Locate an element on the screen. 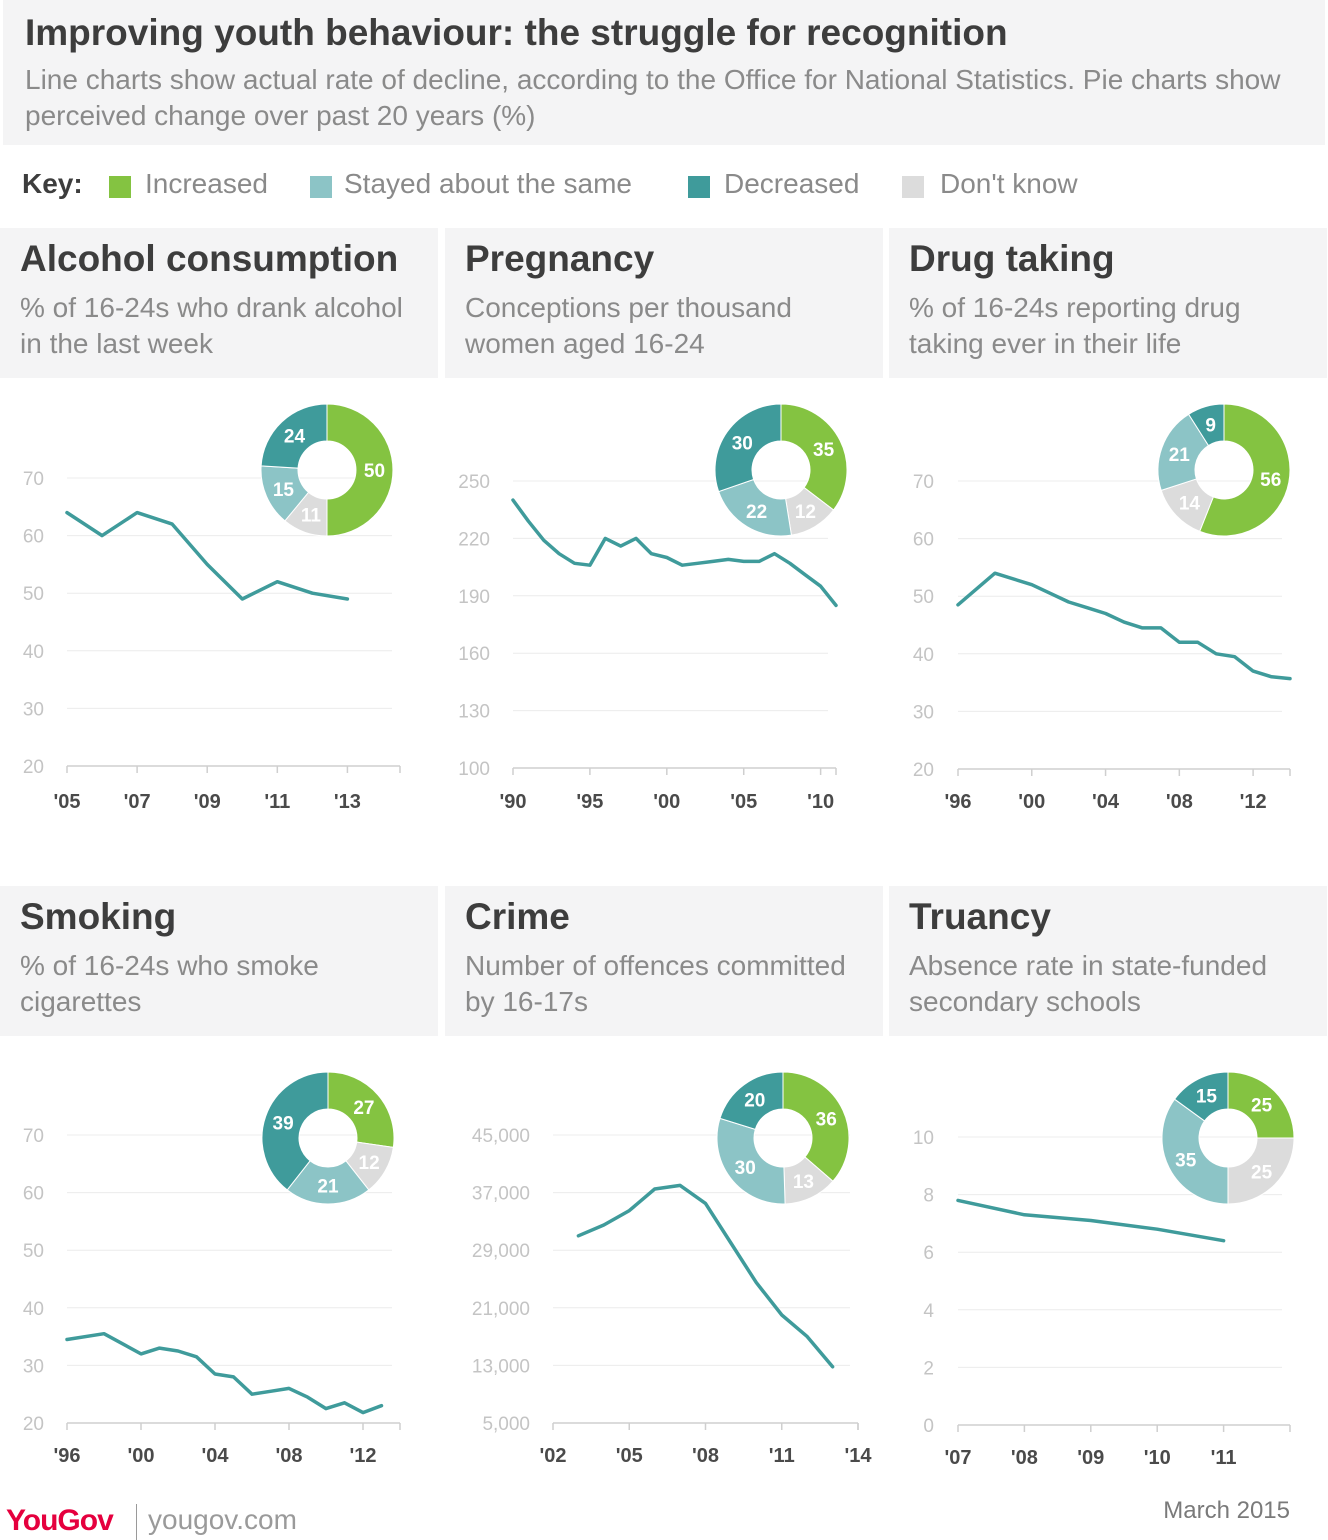  y-tick-label: 29,000 is located at coordinates (501, 1251).